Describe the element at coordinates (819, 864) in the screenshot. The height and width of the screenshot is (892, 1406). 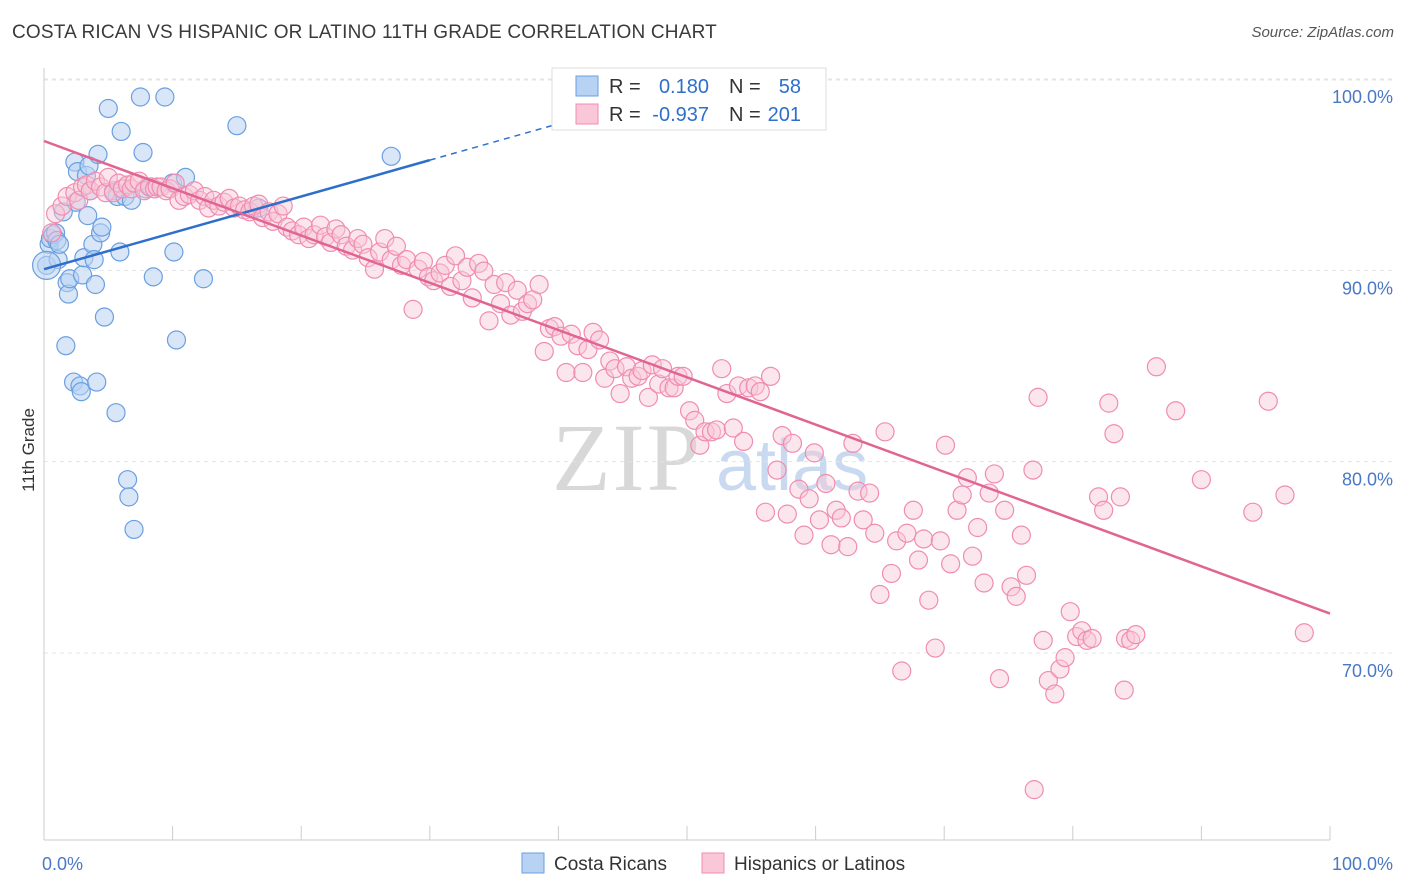
I see `legend-label-hispanics: Hispanics or Latinos` at that location.